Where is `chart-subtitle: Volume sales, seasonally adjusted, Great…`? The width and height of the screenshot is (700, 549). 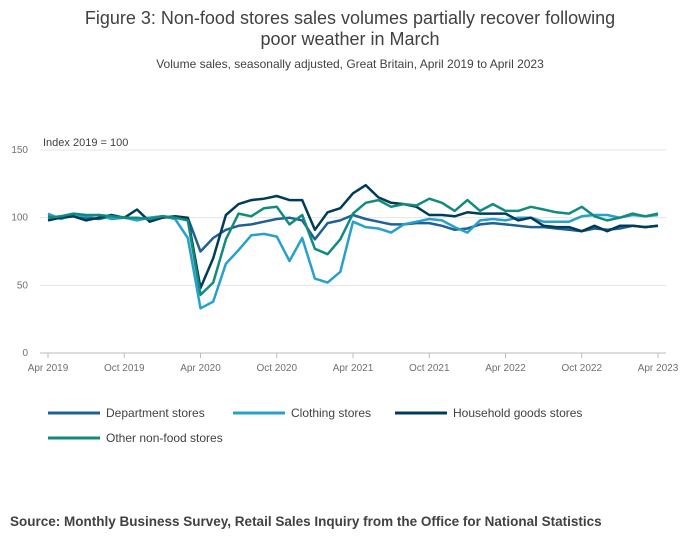
chart-subtitle: Volume sales, seasonally adjusted, Great… is located at coordinates (350, 64).